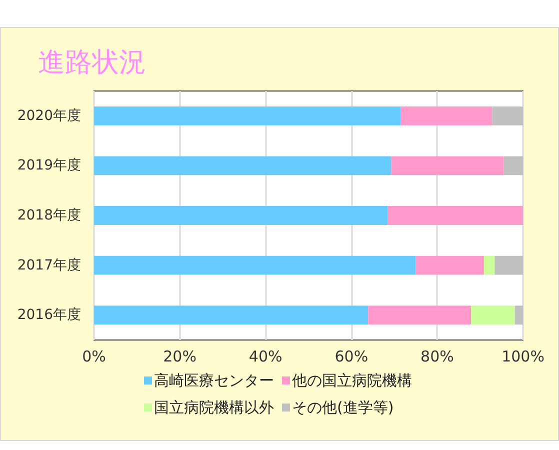 The width and height of the screenshot is (559, 450). I want to click on x-tick-label: 100%, so click(523, 357).